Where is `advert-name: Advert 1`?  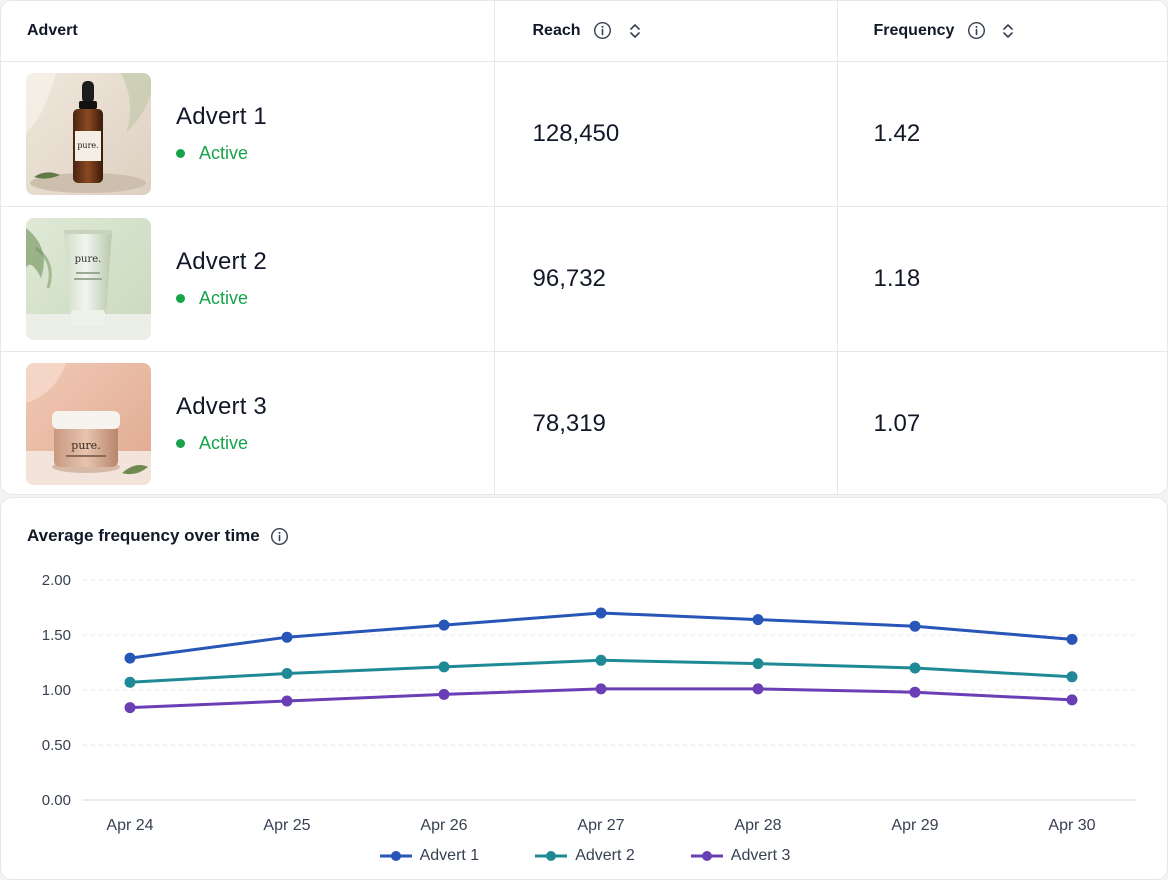
advert-name: Advert 1 is located at coordinates (221, 116).